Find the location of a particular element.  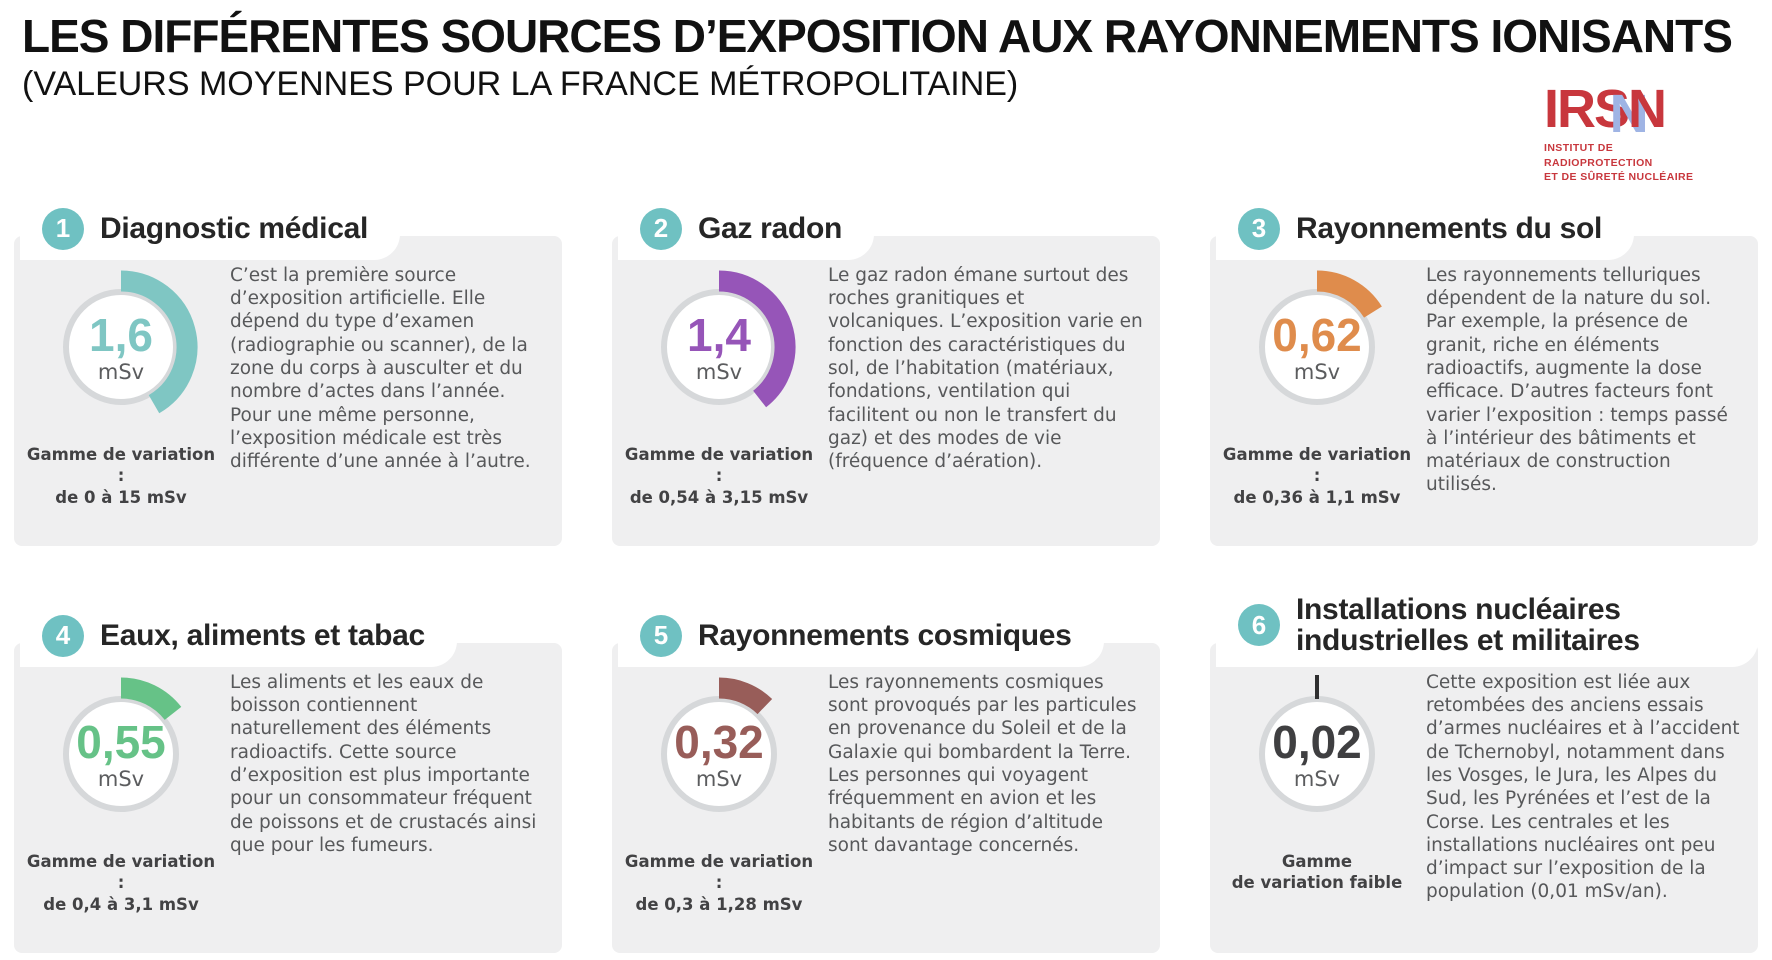

irsn-logo-subtext-line1: INSTITUT DE RADIOPROTECTION is located at coordinates (1598, 155).